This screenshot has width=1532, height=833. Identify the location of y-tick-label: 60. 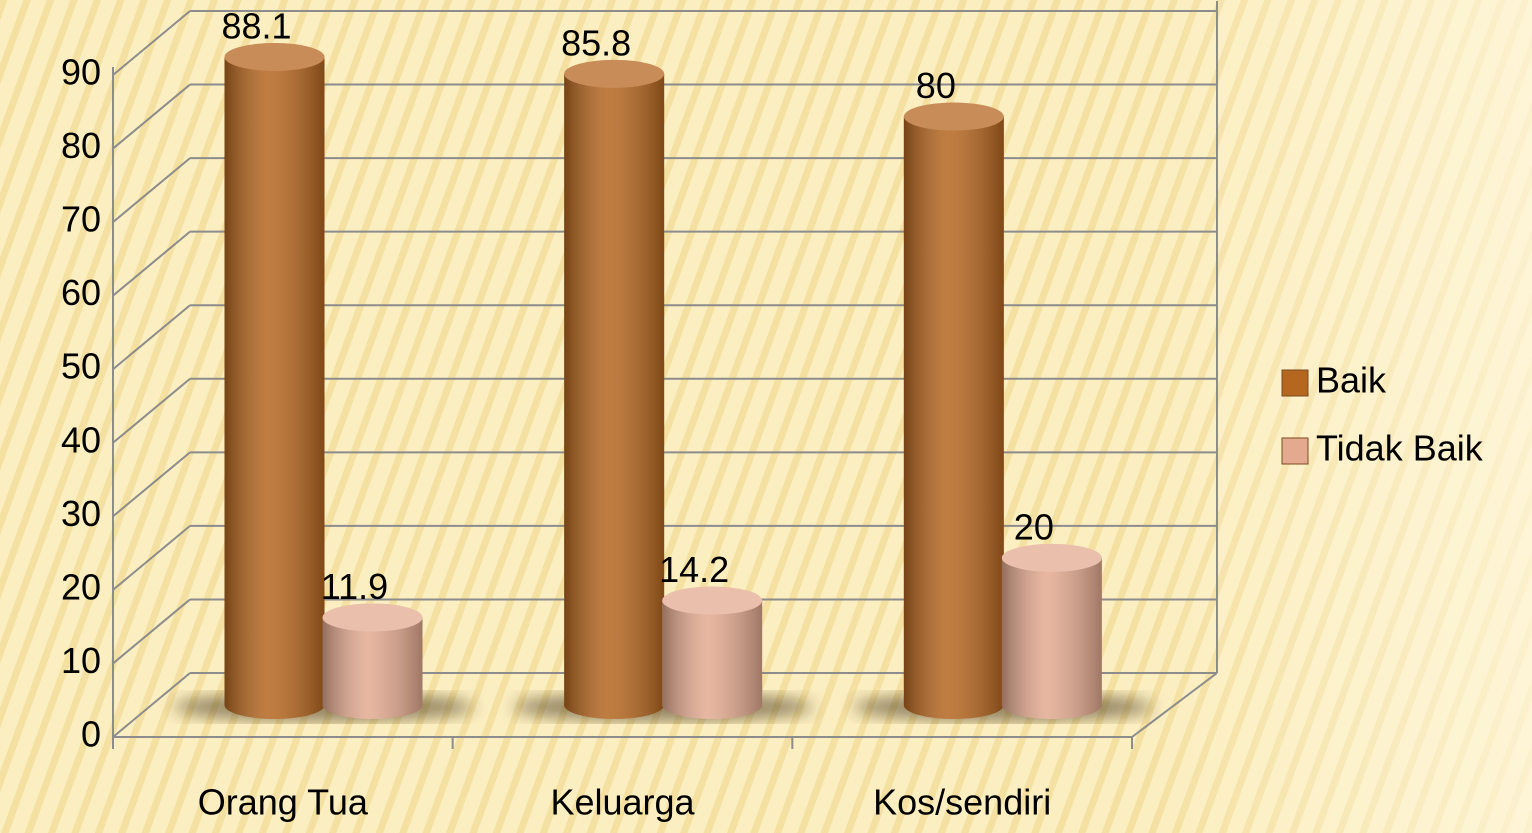
(81, 292).